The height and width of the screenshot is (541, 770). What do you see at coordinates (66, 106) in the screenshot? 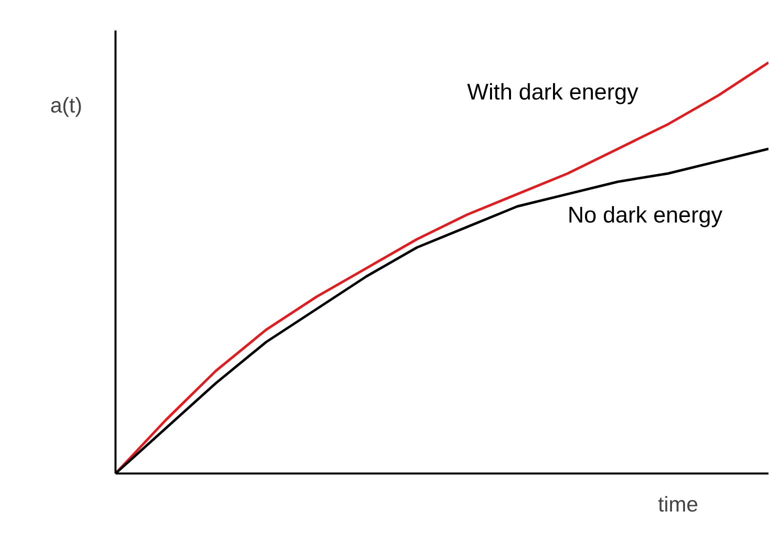
I see `y-axis-title: a(t)` at bounding box center [66, 106].